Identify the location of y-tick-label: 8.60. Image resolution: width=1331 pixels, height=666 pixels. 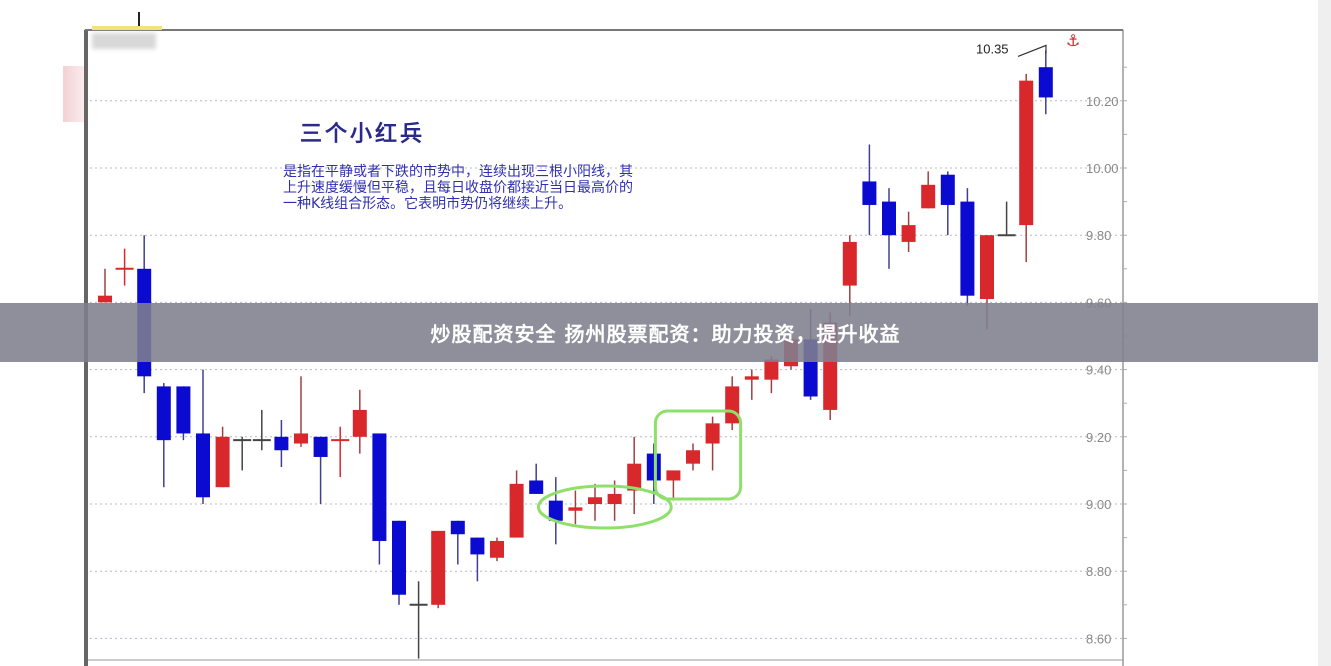
(1098, 638).